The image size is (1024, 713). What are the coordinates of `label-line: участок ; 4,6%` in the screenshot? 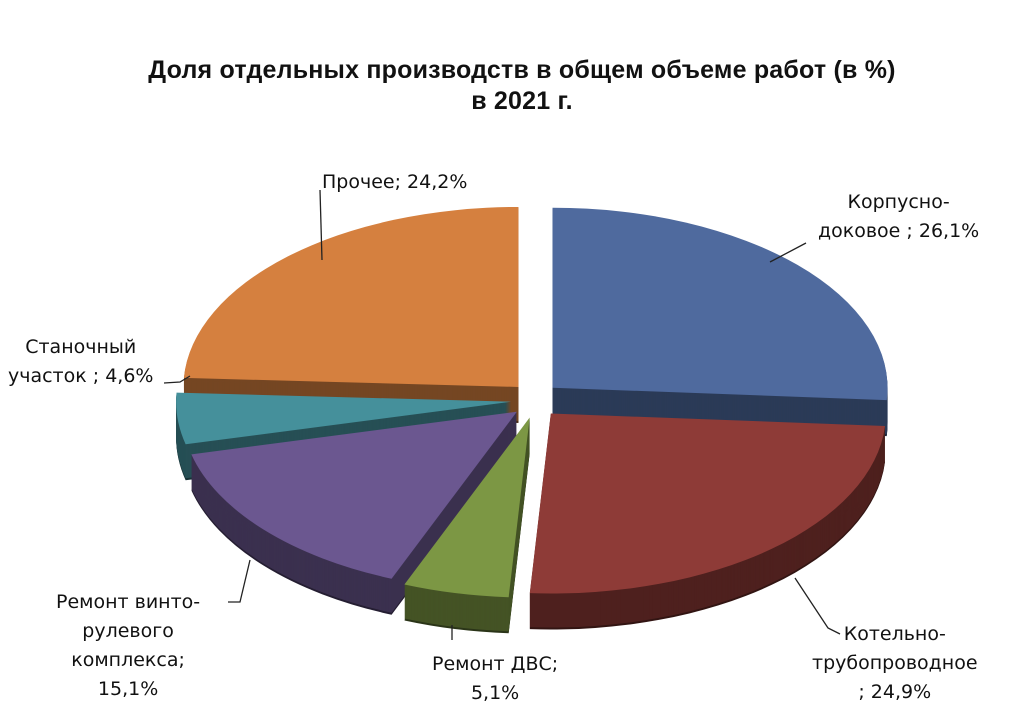 It's located at (81, 376).